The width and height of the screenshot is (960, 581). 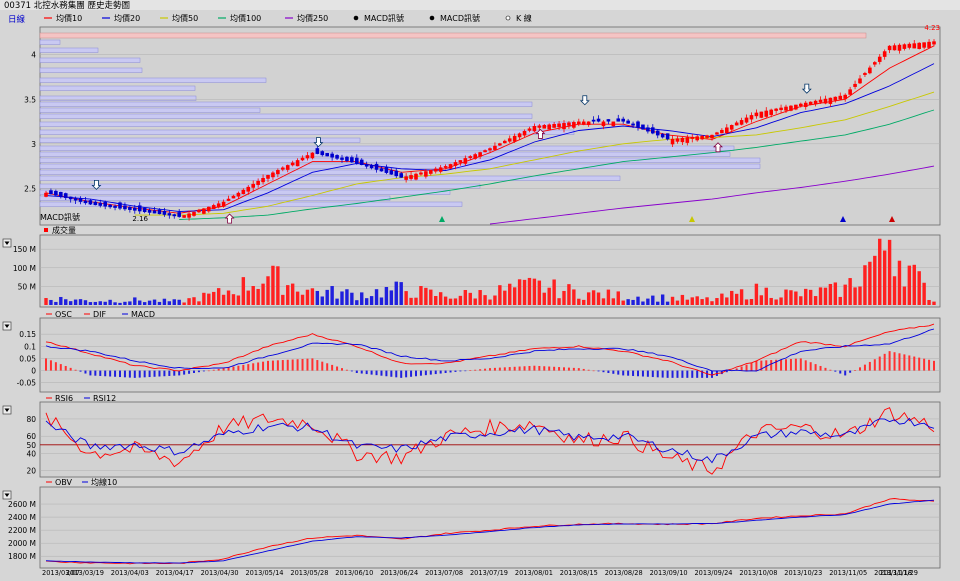 I want to click on macd-legend-label: MACD, so click(x=143, y=314).